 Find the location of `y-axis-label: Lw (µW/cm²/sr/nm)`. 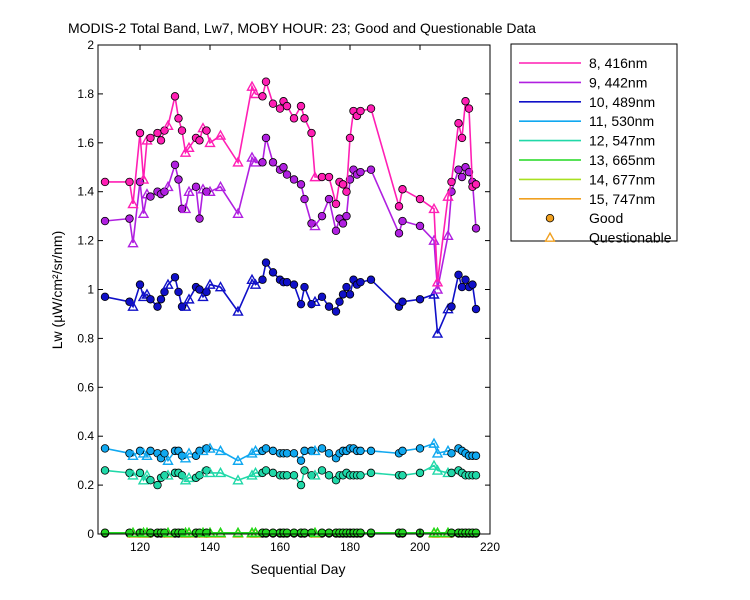

y-axis-label: Lw (µW/cm²/sr/nm) is located at coordinates (57, 290).